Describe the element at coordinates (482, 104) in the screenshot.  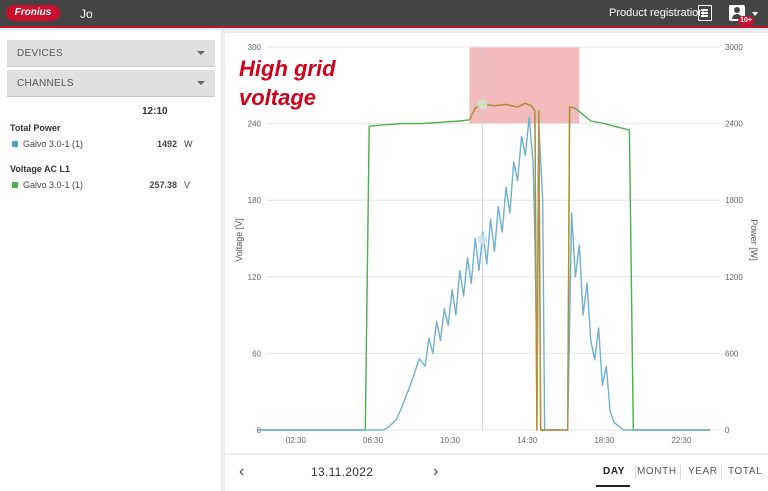
I see `voltage-cursor-marker` at that location.